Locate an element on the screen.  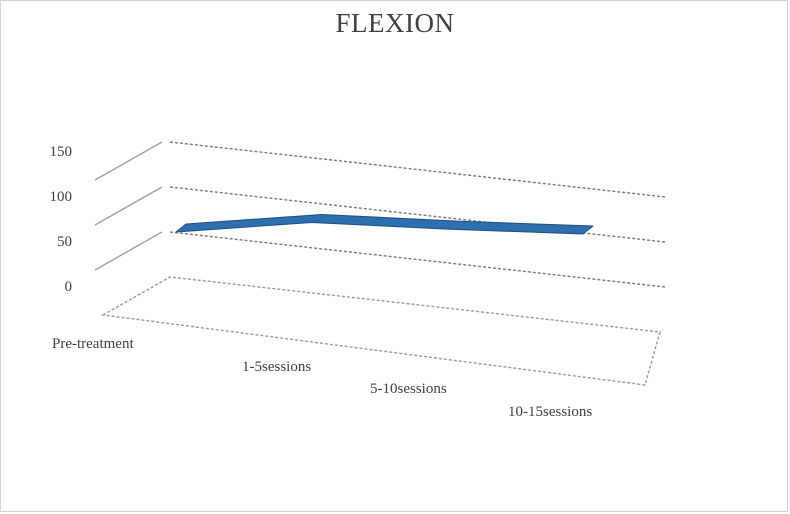
x-category-label: 1-5sessions is located at coordinates (276, 367).